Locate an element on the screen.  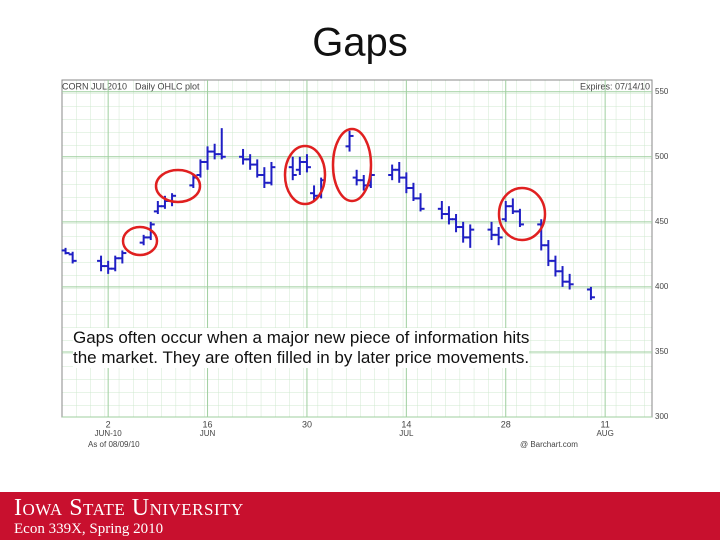
y-tick-label: 550 is located at coordinates (662, 91).